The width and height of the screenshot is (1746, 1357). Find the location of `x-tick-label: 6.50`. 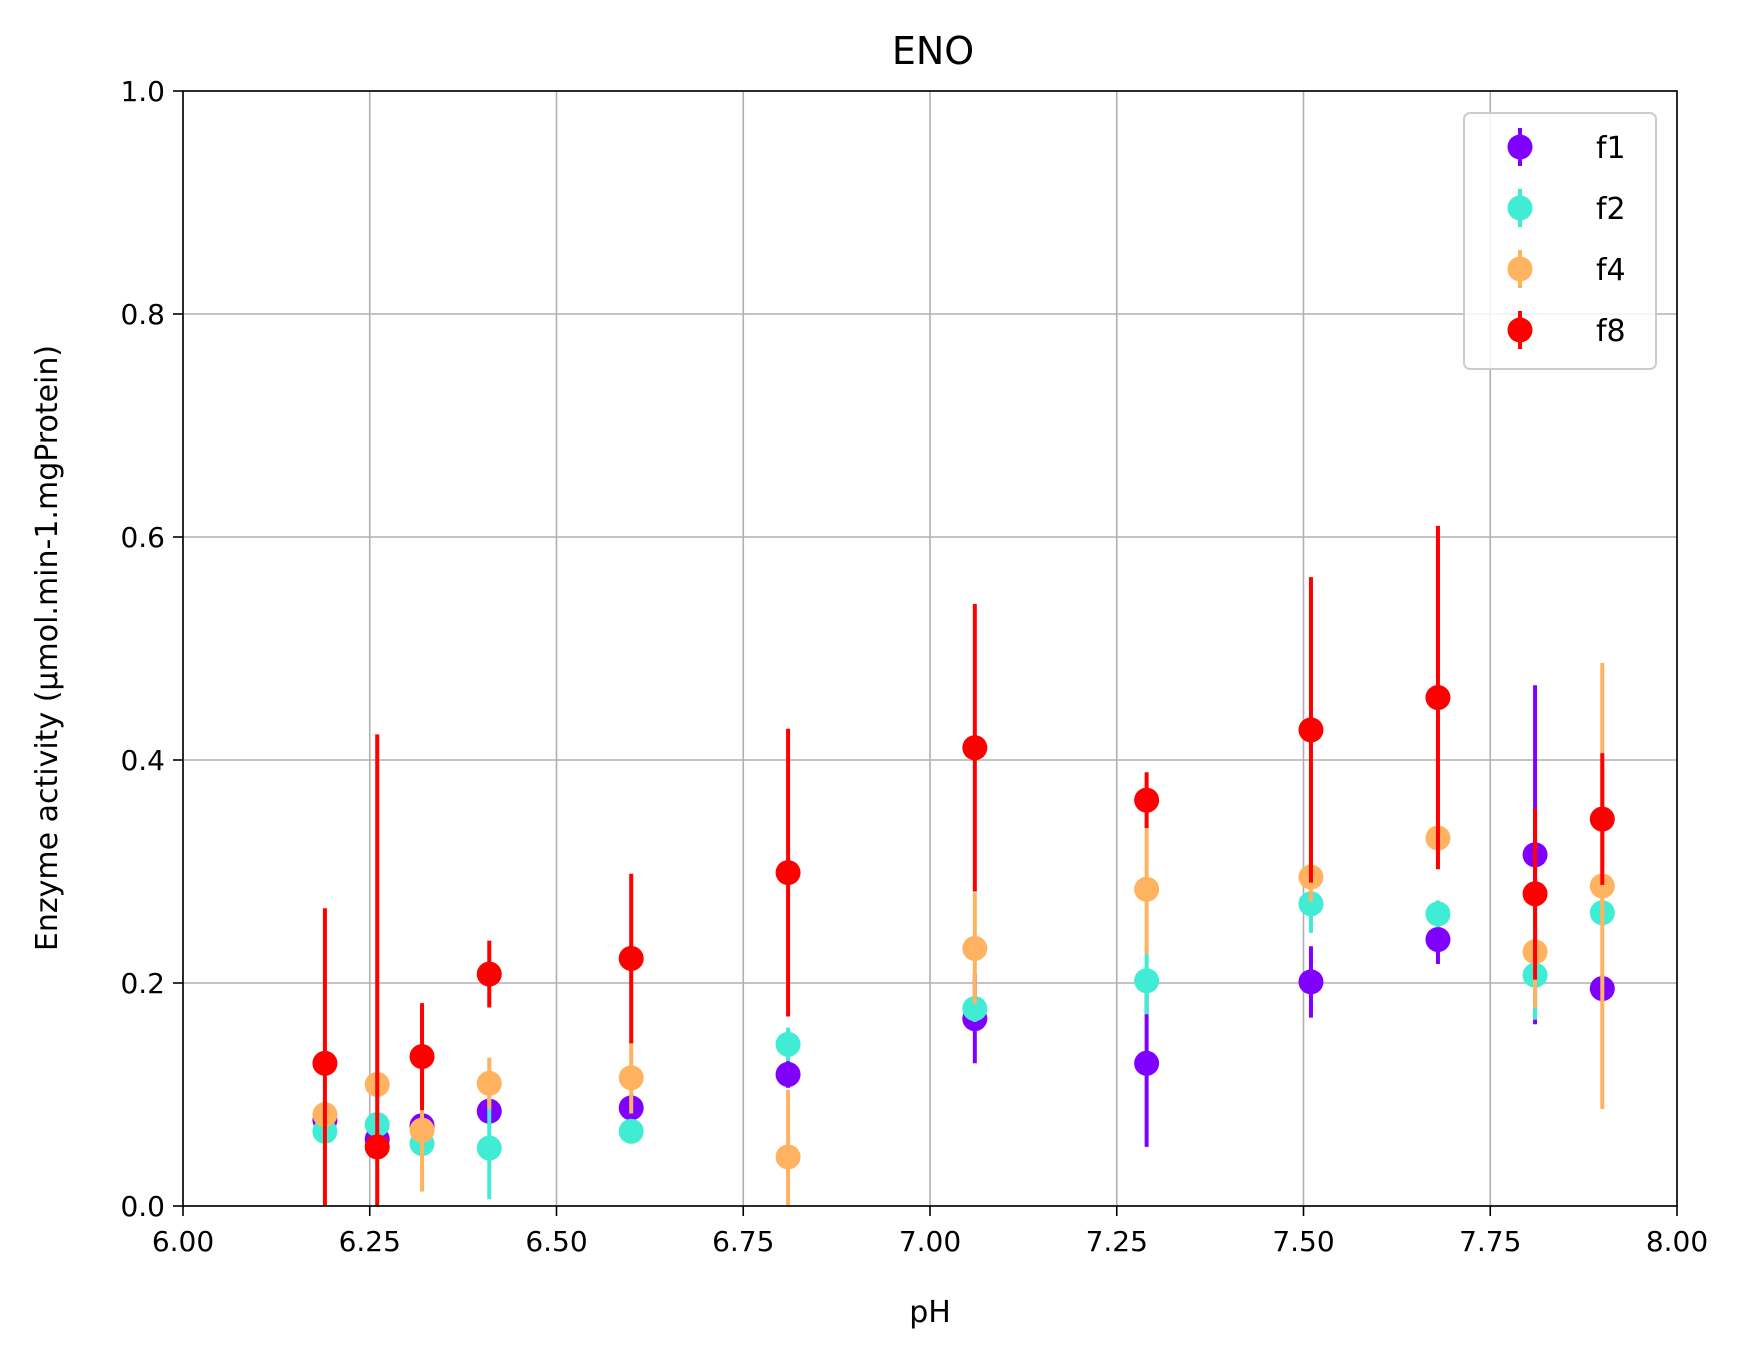

x-tick-label: 6.50 is located at coordinates (556, 1241).